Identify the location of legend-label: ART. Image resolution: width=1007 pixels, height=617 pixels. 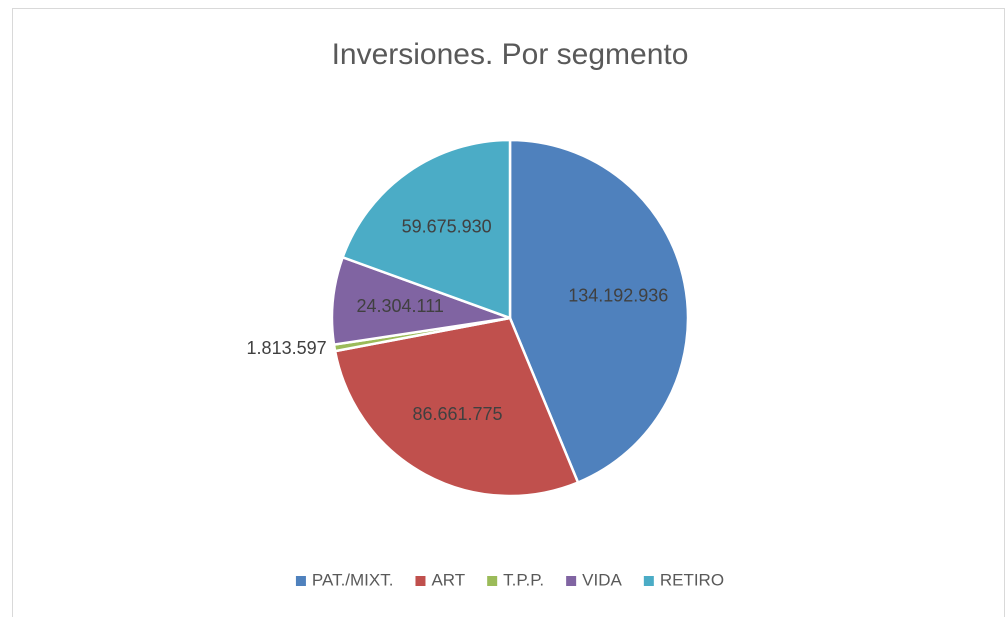
(448, 579).